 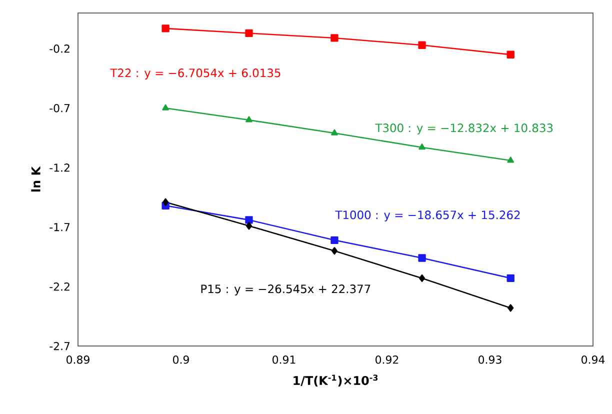 What do you see at coordinates (60, 108) in the screenshot?
I see `y-tick-label: -0.7` at bounding box center [60, 108].